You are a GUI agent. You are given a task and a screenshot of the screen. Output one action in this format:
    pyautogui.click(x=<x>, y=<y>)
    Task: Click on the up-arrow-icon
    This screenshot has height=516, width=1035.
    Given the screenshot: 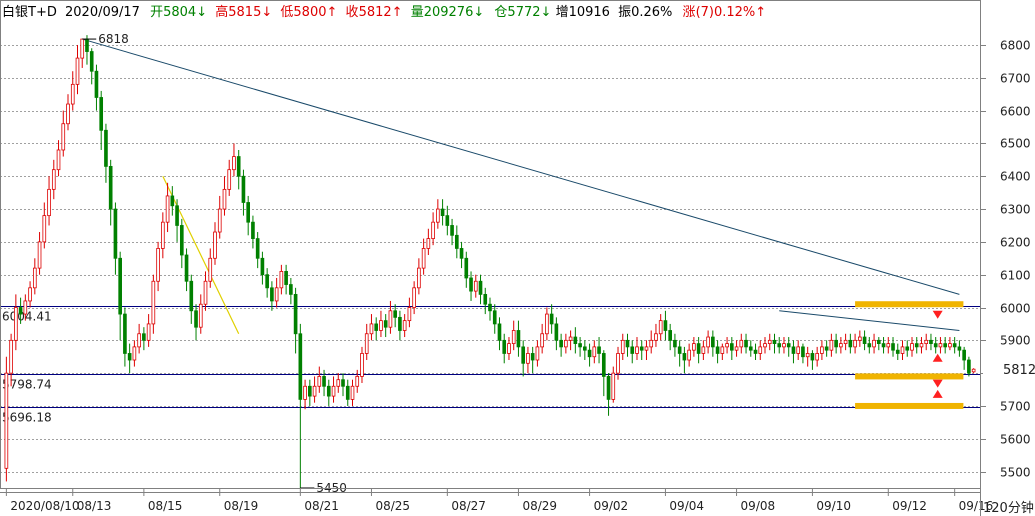 What is the action you would take?
    pyautogui.click(x=937, y=357)
    